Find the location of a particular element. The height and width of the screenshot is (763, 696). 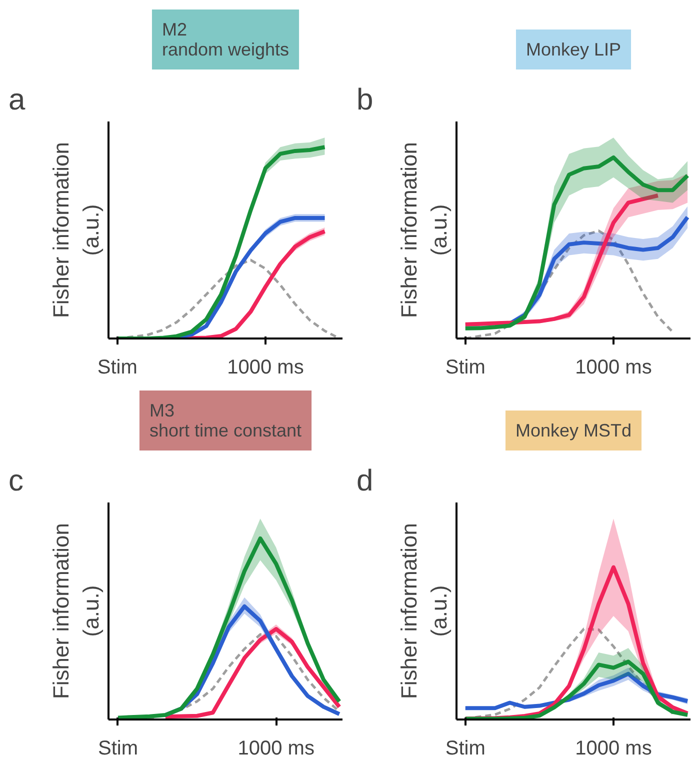

text: a is located at coordinates (17, 100).